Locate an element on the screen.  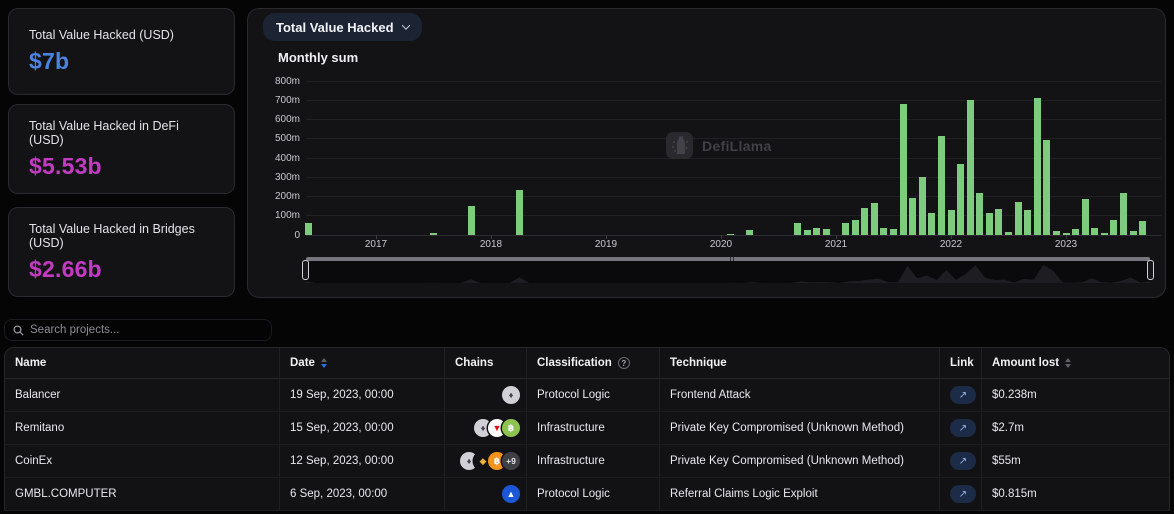
chart-title: Monthly sum is located at coordinates (318, 57).